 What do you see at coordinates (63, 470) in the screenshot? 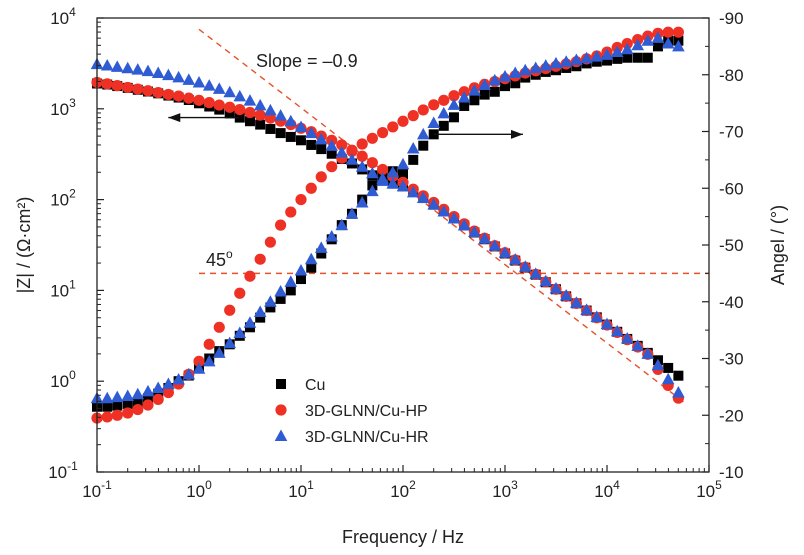
I see `y-left-tick-label: 10⁻¹` at bounding box center [63, 470].